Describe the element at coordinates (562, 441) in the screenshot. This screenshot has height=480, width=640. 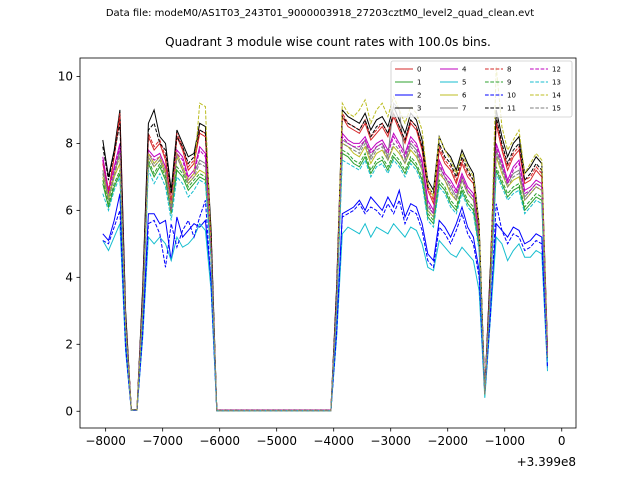
I see `x-tick-label: 0` at that location.